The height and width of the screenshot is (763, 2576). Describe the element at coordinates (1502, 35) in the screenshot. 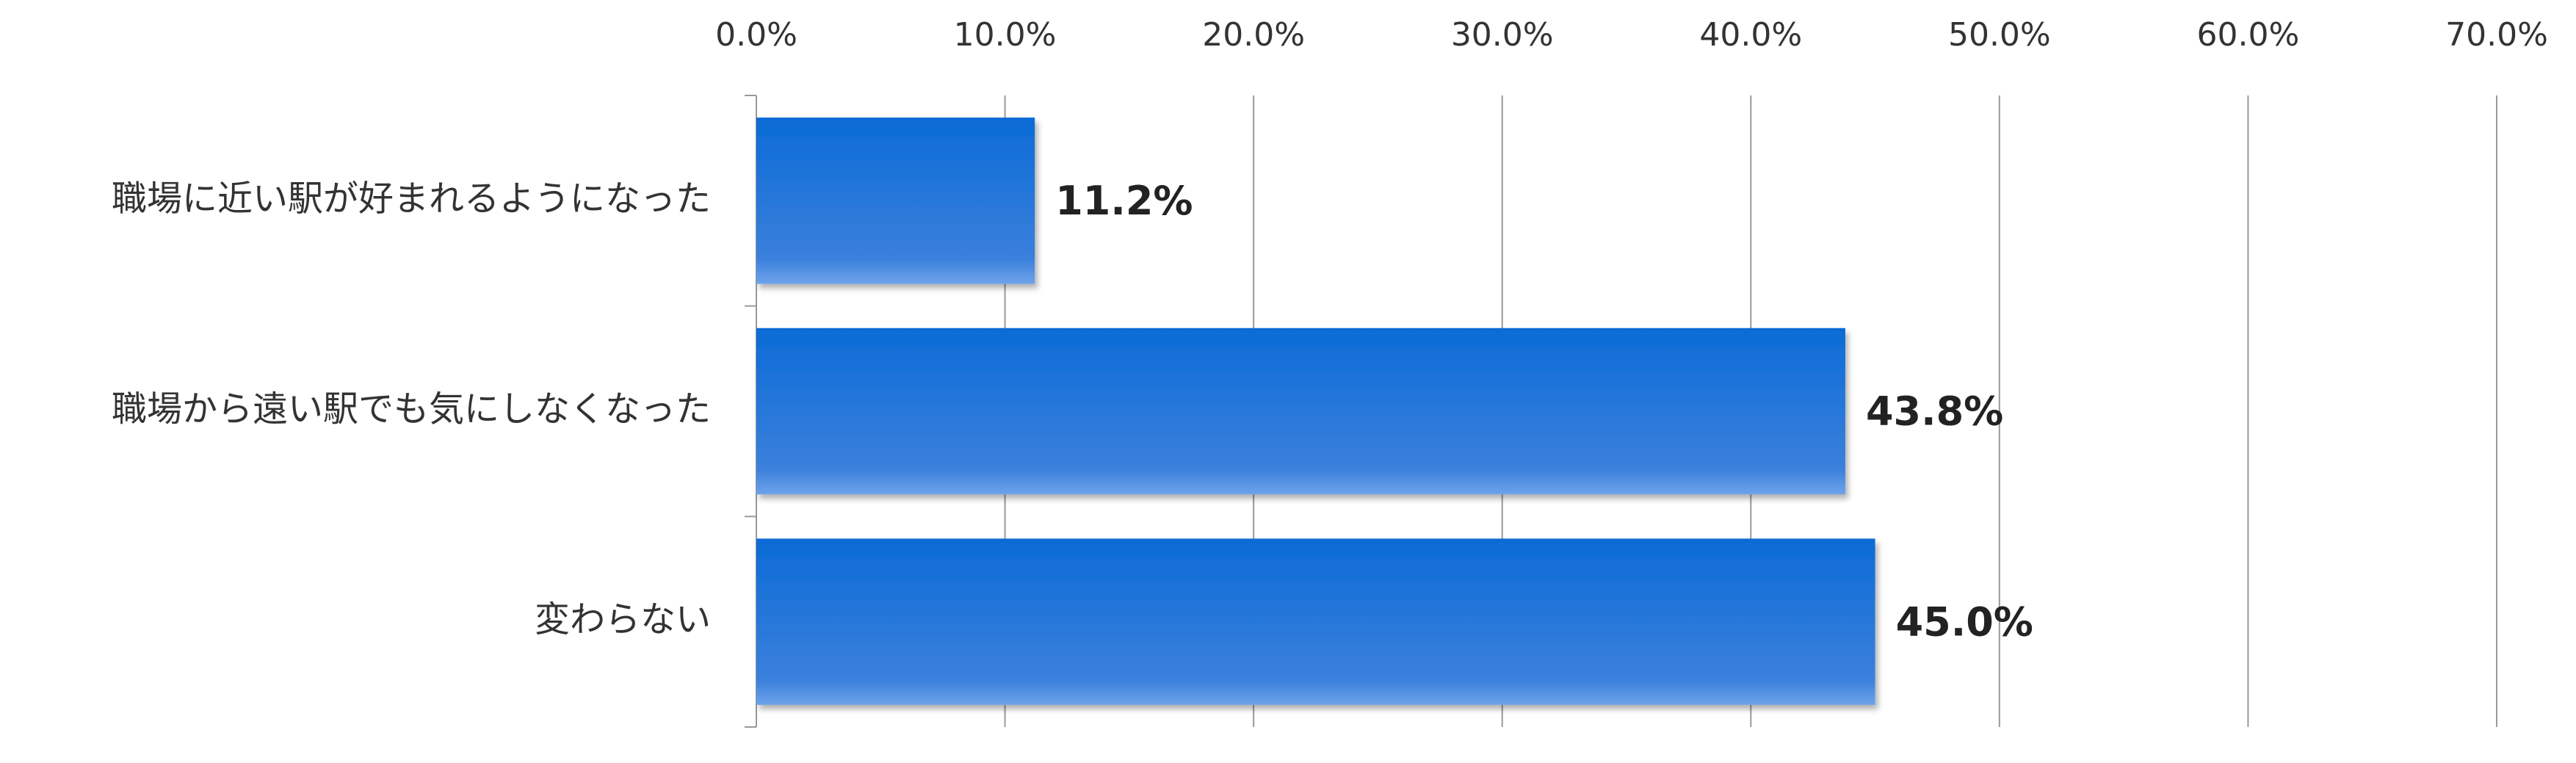

I see `x-tick-label: 30.0%` at that location.